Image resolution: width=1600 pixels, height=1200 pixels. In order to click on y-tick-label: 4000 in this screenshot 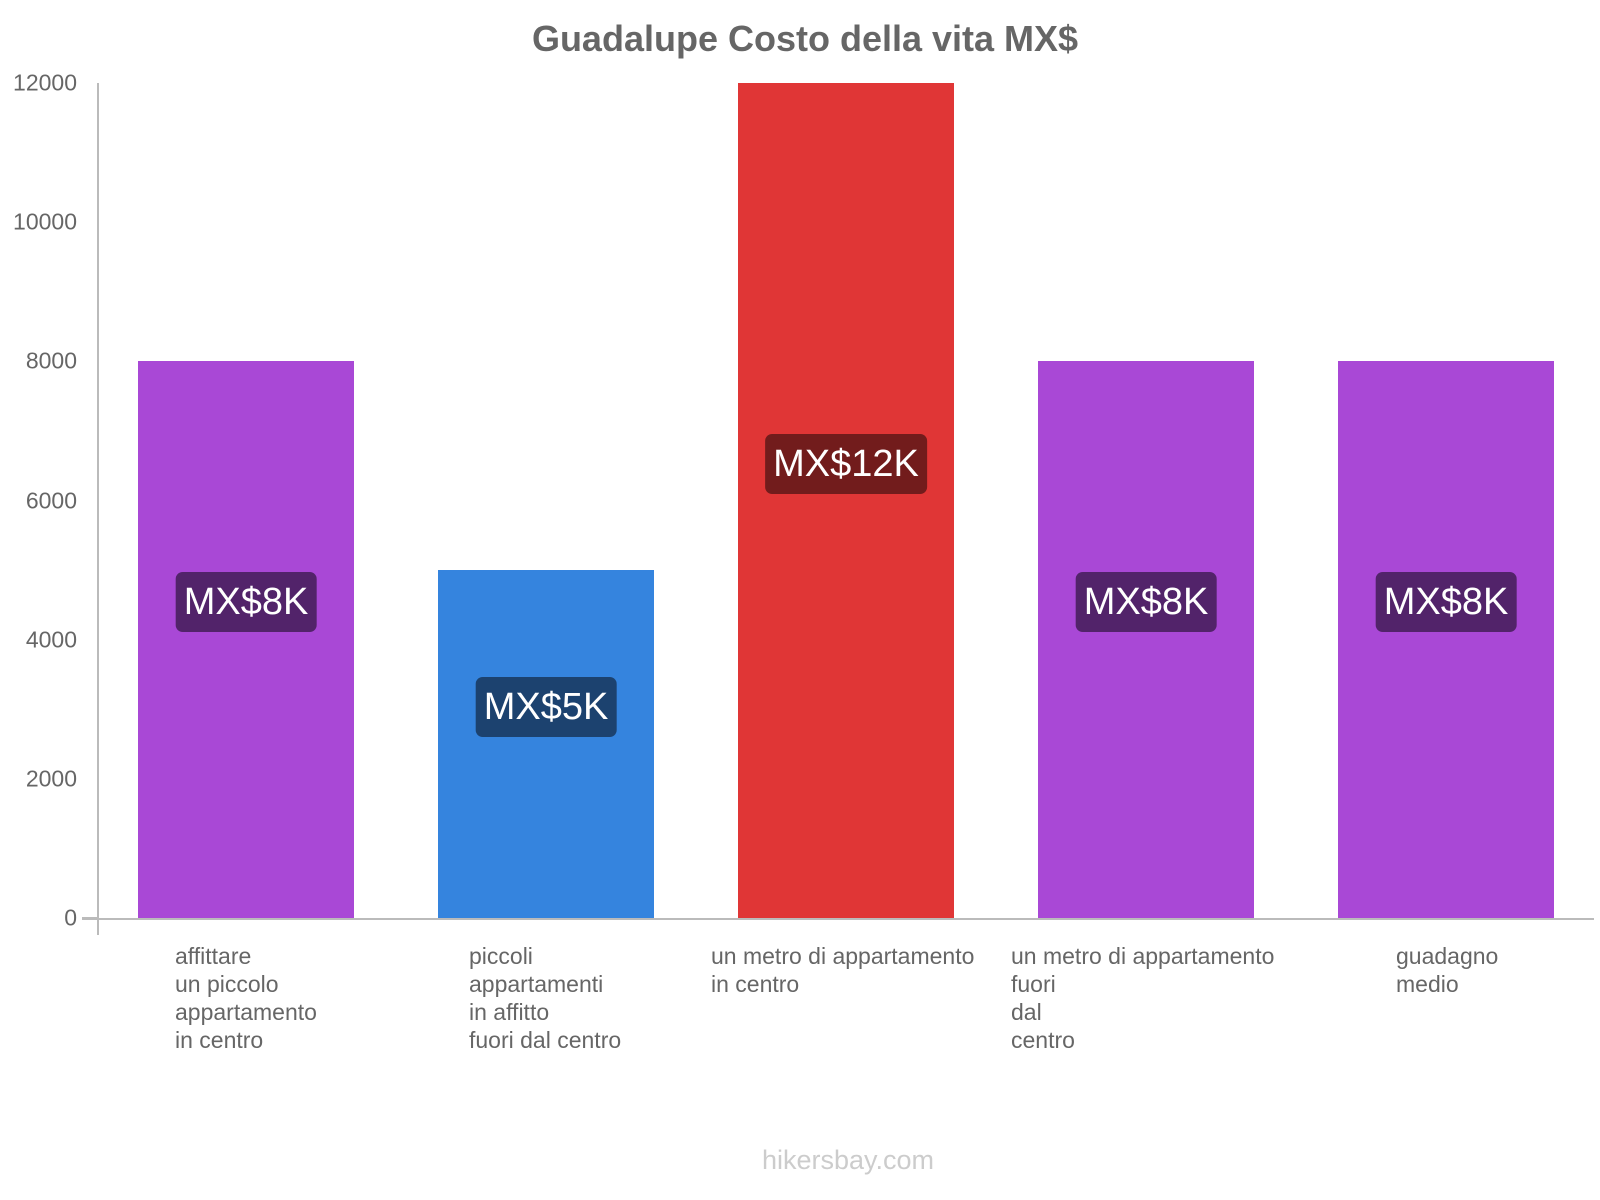, I will do `click(51, 639)`.